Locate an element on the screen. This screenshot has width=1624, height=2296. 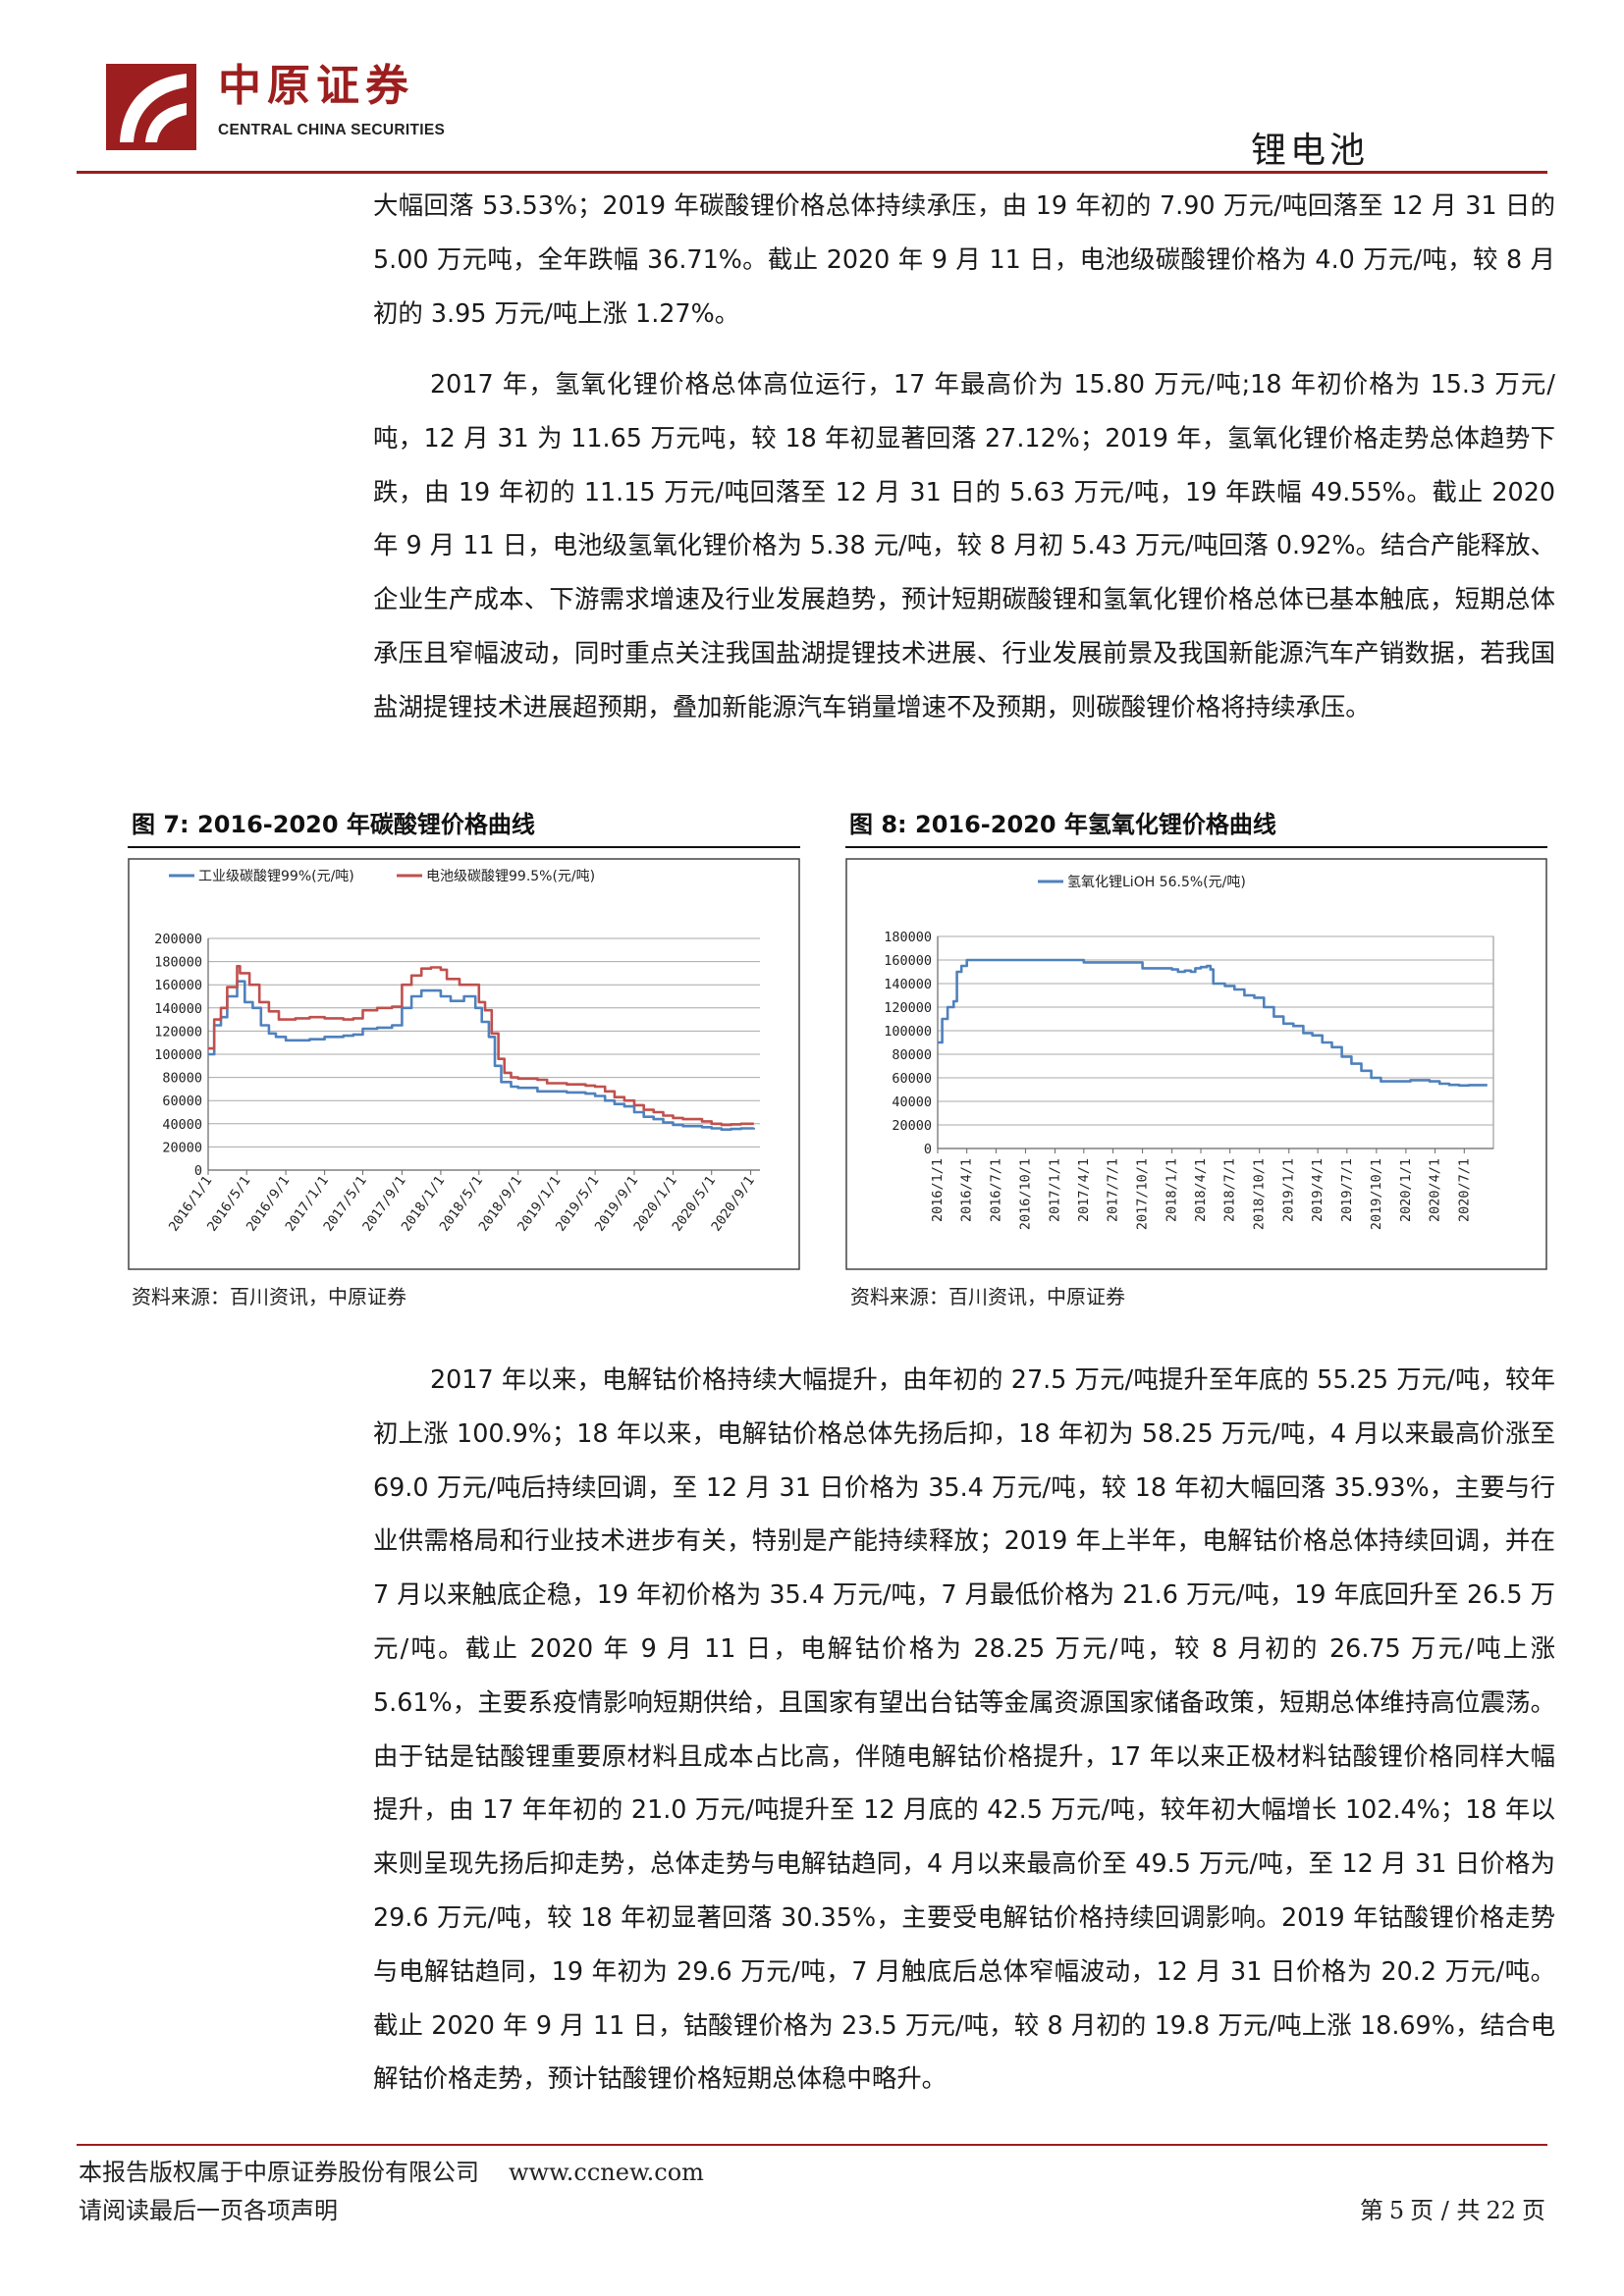
legend-label: 电池级碳酸锂99.5%(元/吨) is located at coordinates (510, 876).